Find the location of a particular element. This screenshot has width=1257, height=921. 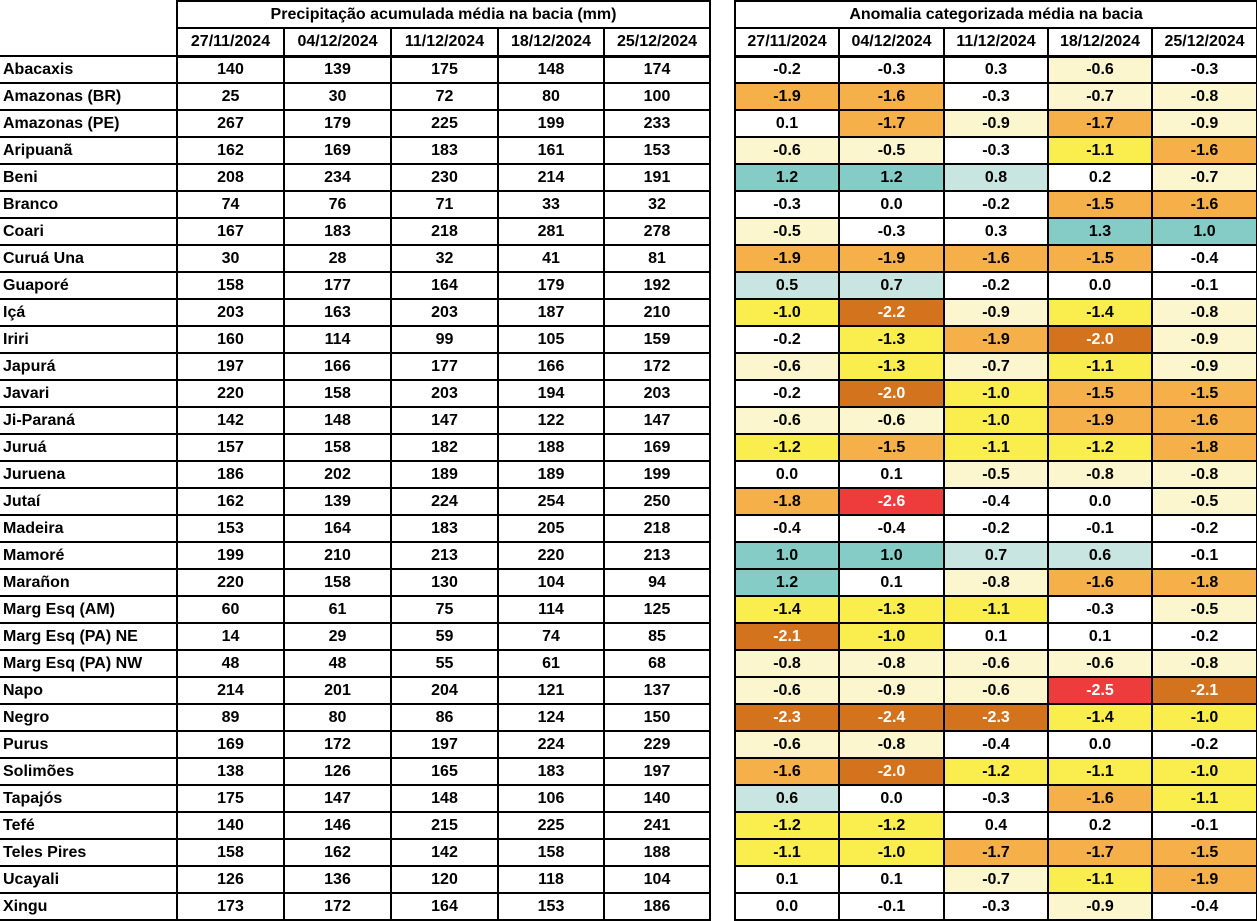

precip-value-cell: 218 is located at coordinates (444, 231).